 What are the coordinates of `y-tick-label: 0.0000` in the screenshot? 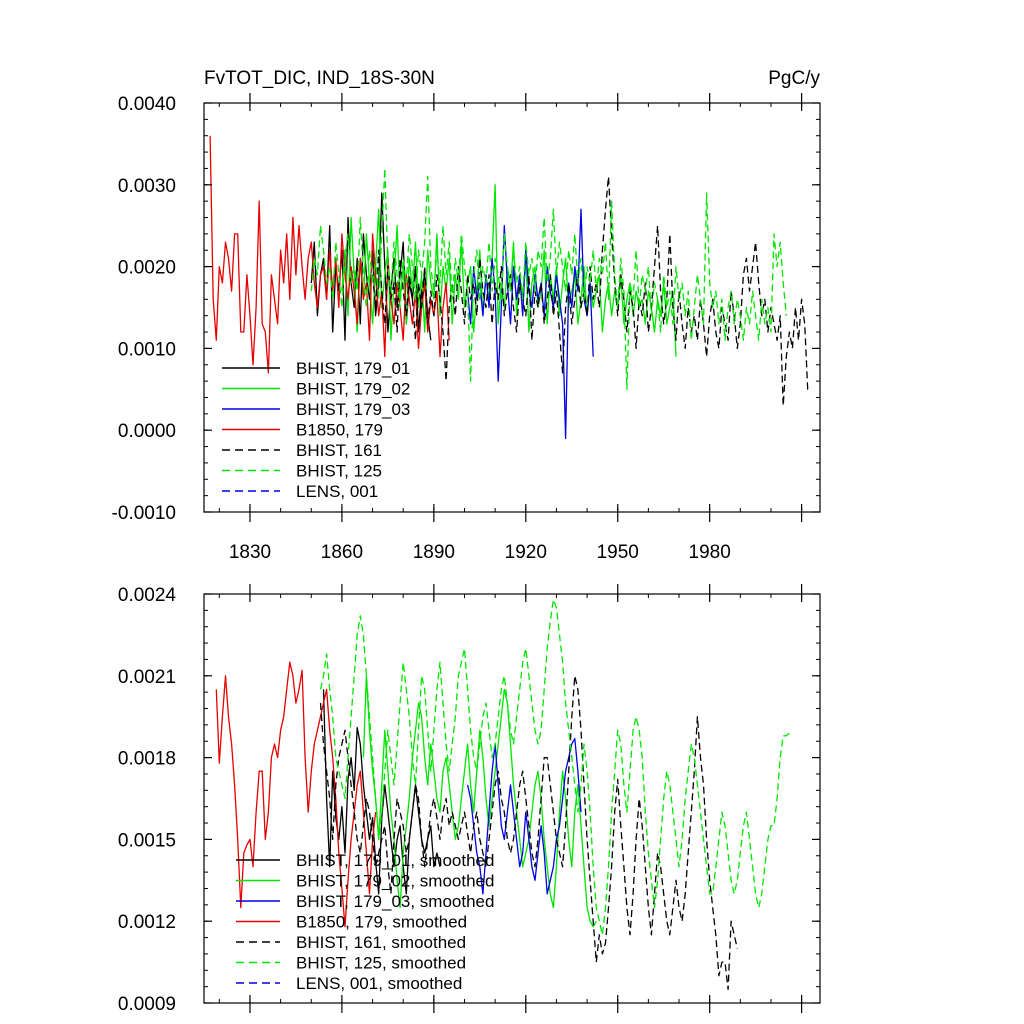 It's located at (147, 431).